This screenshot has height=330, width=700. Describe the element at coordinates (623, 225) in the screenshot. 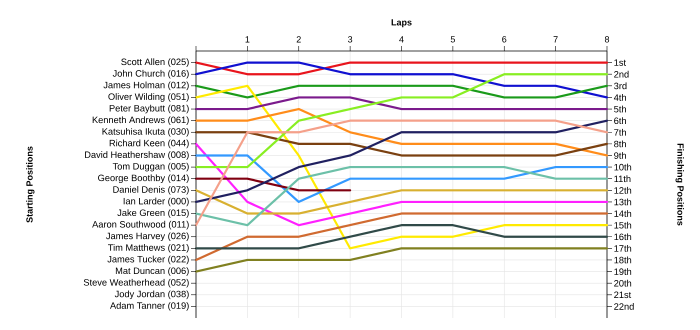

I see `y-tick-label: 15th` at that location.